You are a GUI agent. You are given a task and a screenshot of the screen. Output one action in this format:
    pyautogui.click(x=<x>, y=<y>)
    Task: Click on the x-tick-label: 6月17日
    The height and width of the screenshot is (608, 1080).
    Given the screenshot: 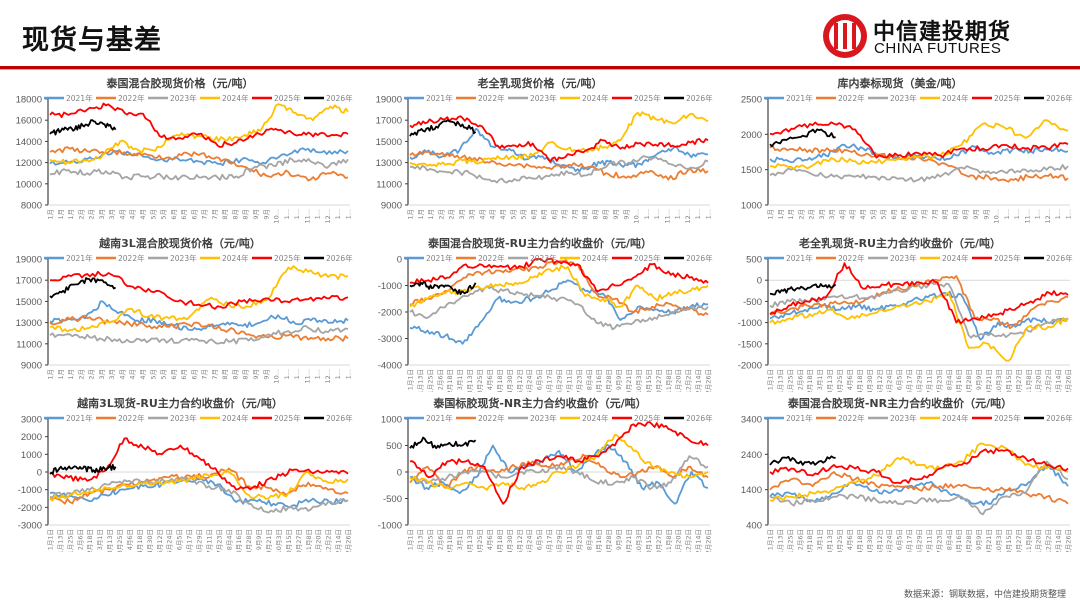 What is the action you would take?
    pyautogui.click(x=190, y=540)
    